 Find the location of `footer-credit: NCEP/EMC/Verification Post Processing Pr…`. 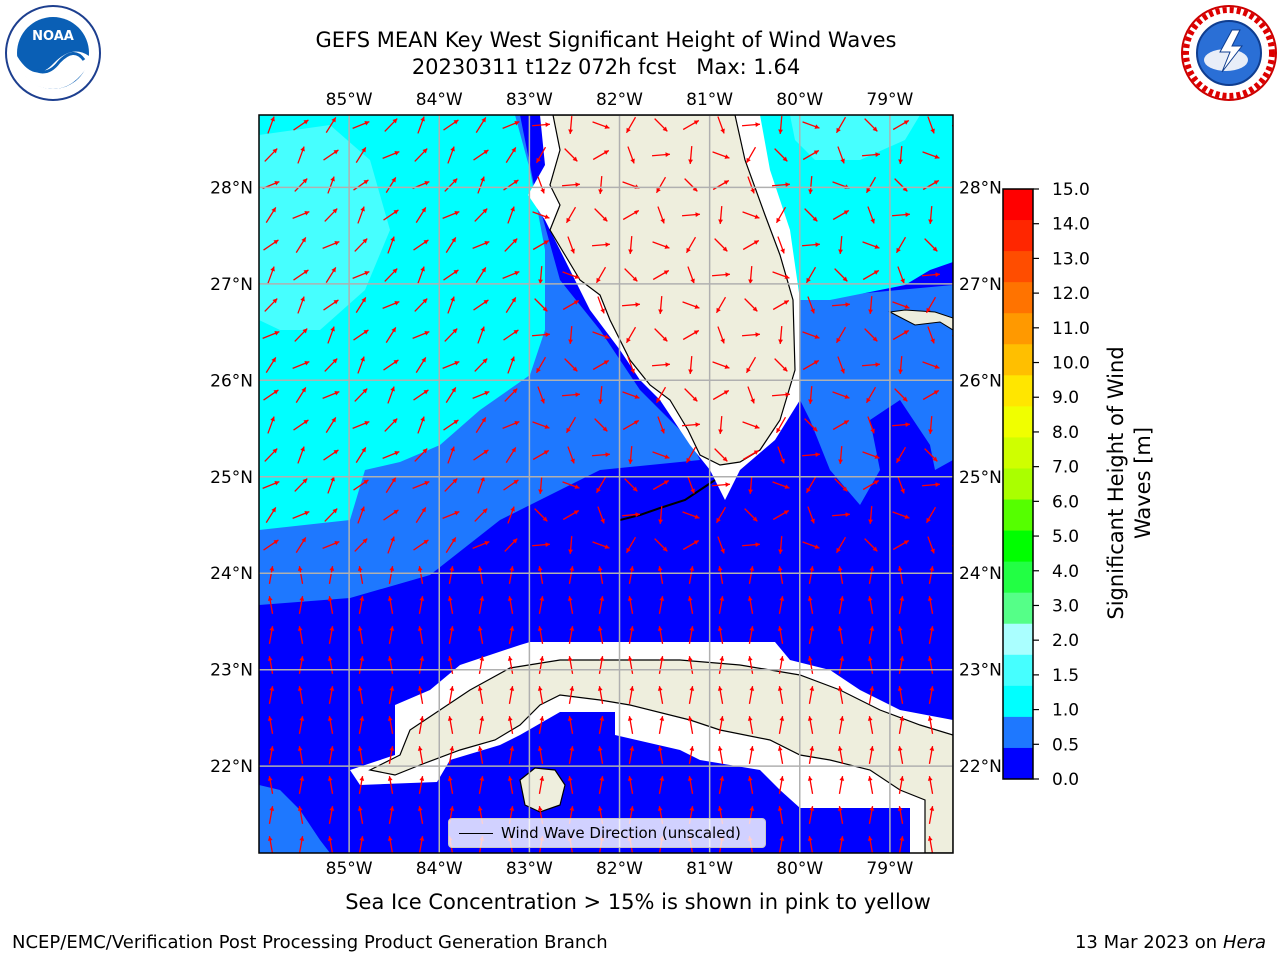

footer-credit: NCEP/EMC/Verification Post Processing Pr… is located at coordinates (310, 942).